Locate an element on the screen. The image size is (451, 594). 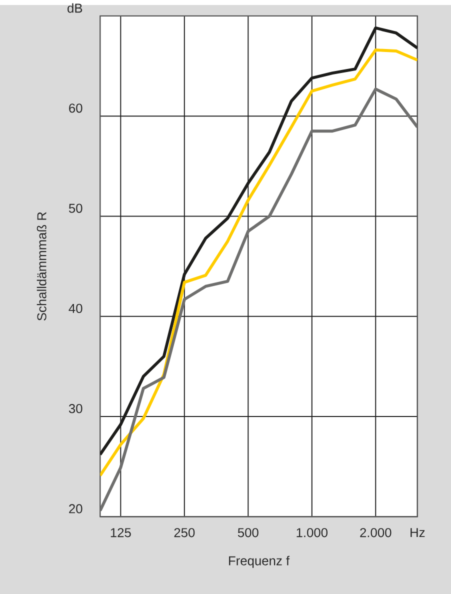
x-axis-title: Frequenz f is located at coordinates (259, 562).